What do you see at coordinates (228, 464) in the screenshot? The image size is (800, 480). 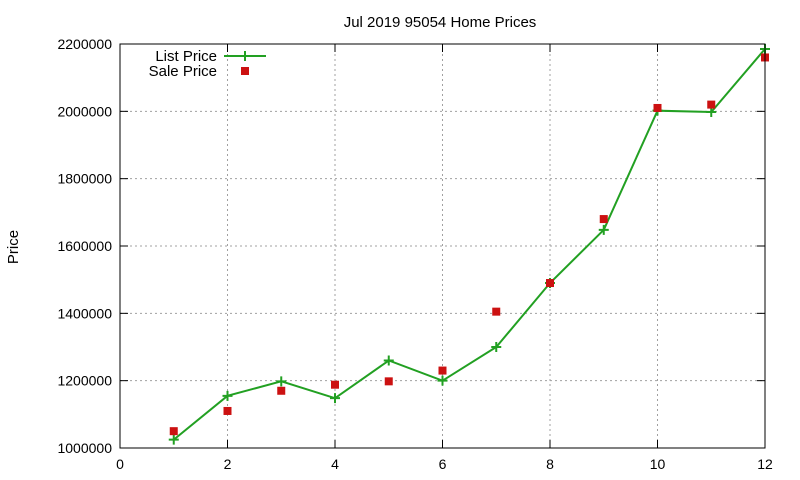 I see `x-tick-label: 2` at bounding box center [228, 464].